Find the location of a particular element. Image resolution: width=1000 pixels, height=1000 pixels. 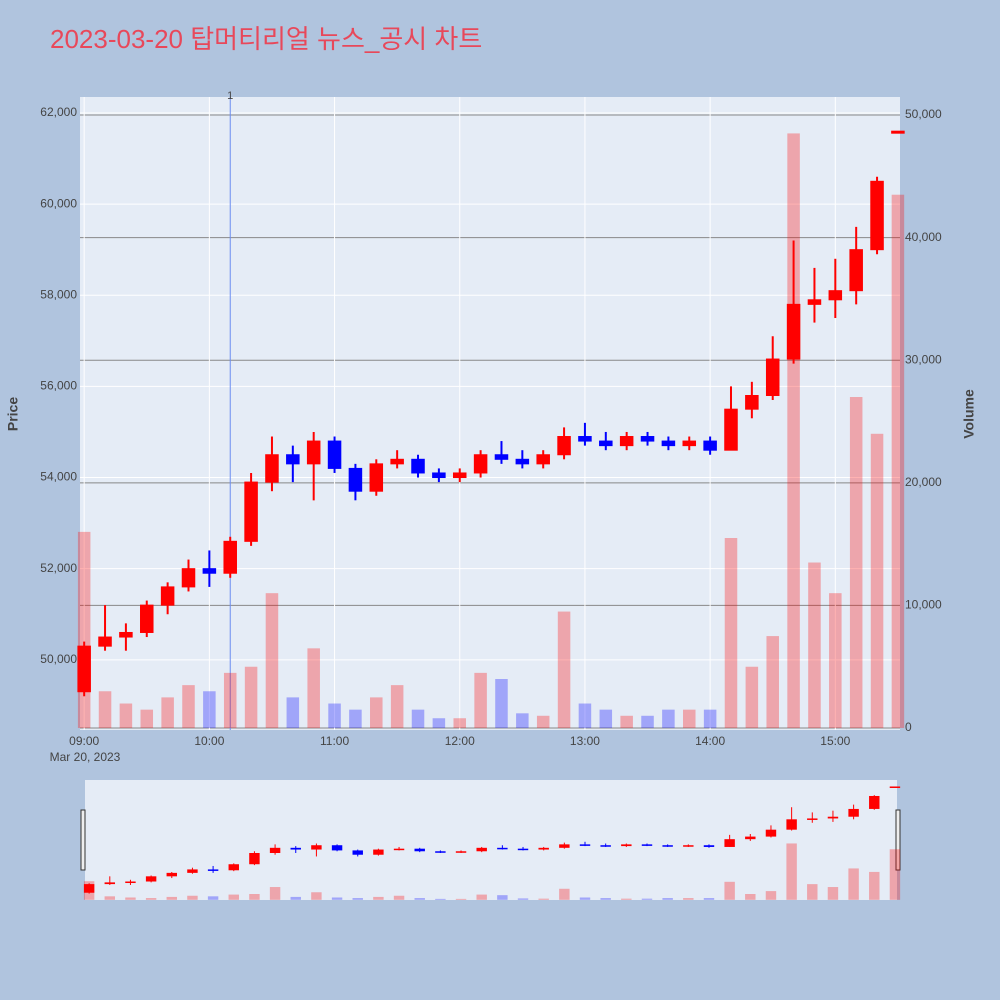

y2-tick-label: 30,000 is located at coordinates (923, 359).